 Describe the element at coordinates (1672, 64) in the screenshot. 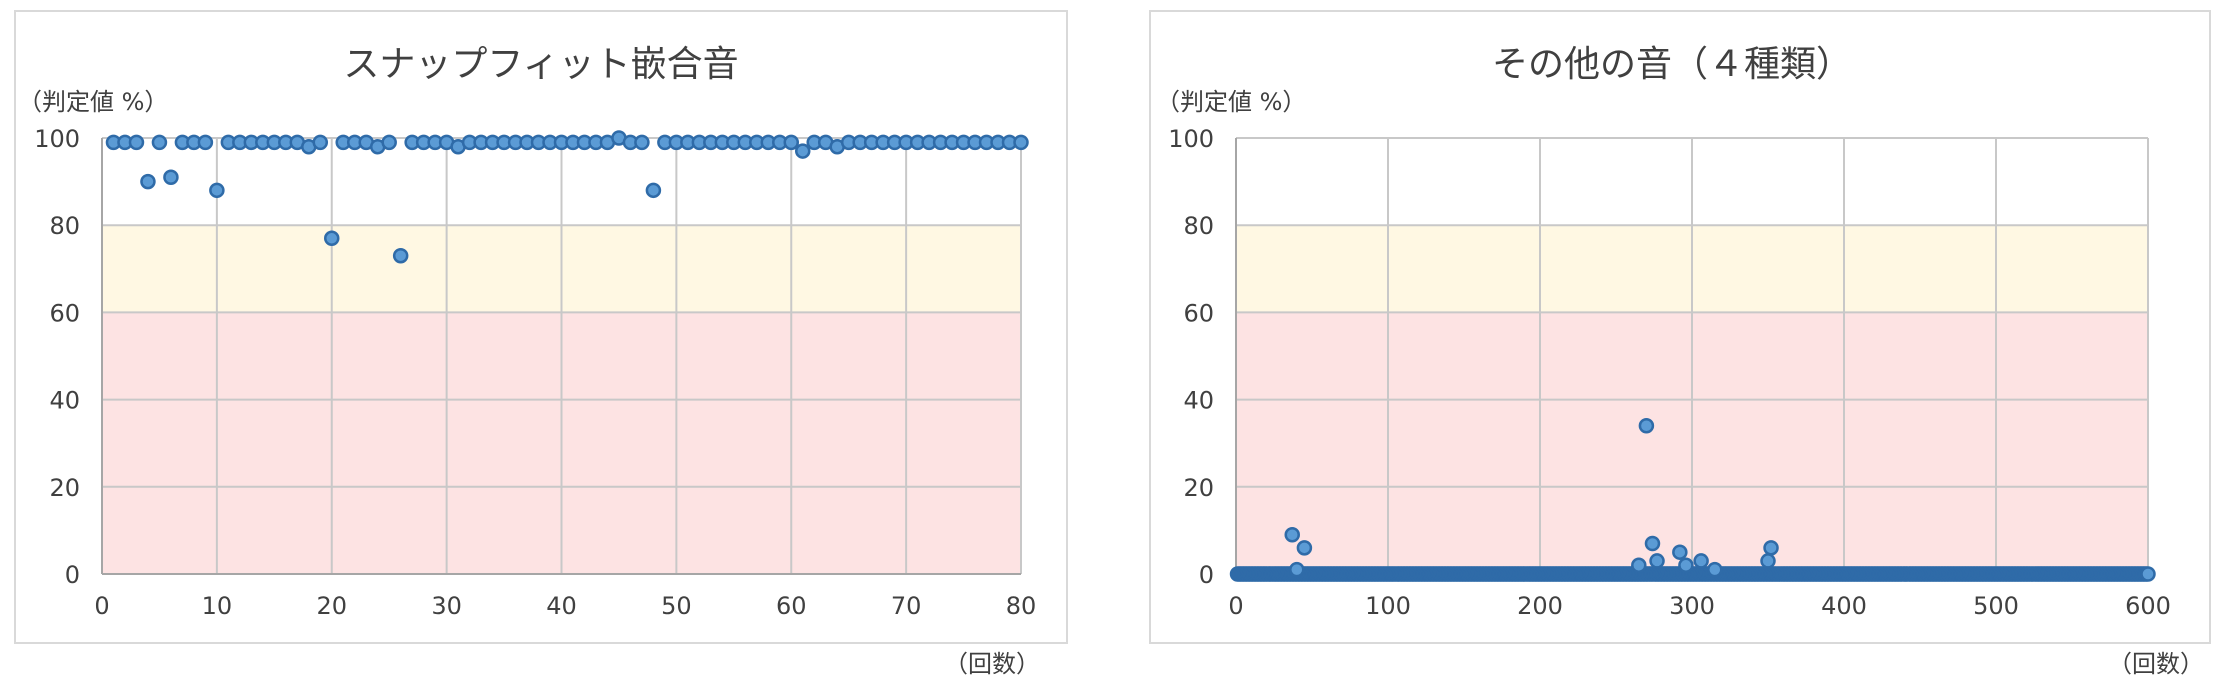

I see `chart-title: その他の音（４種類）` at that location.